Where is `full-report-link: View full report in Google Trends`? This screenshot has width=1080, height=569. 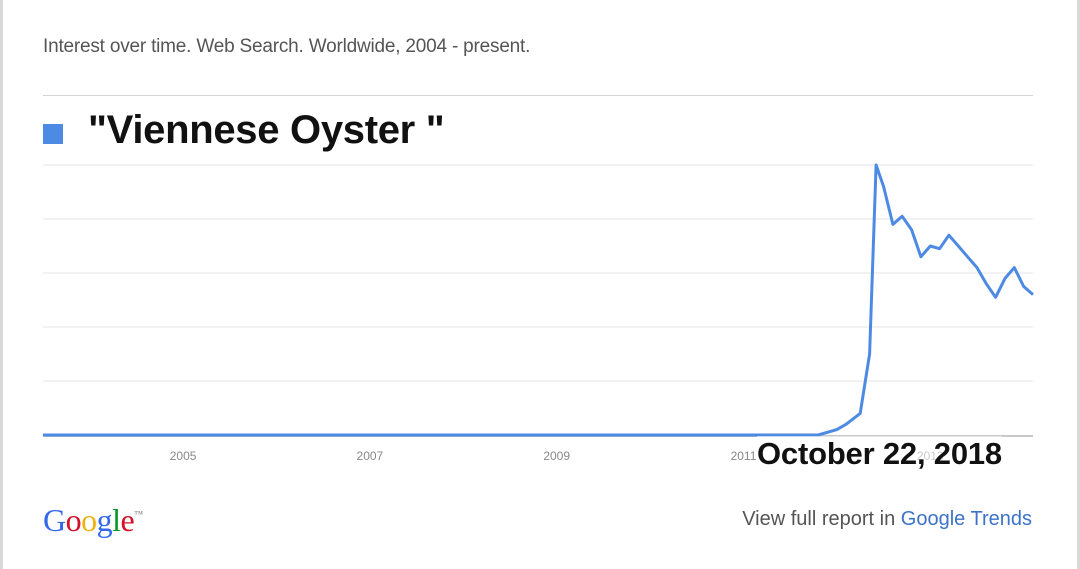
full-report-link: View full report in Google Trends is located at coordinates (887, 519).